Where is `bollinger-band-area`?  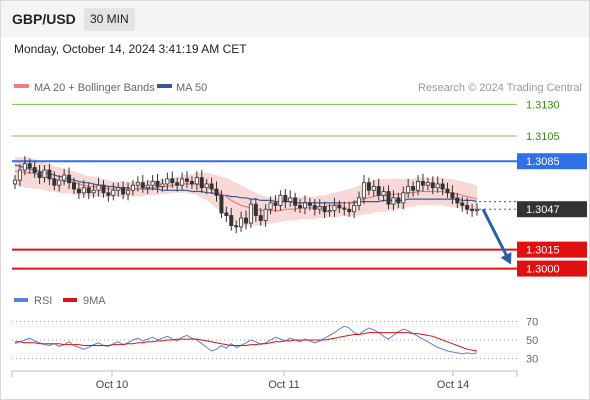 bollinger-band-area is located at coordinates (246, 191).